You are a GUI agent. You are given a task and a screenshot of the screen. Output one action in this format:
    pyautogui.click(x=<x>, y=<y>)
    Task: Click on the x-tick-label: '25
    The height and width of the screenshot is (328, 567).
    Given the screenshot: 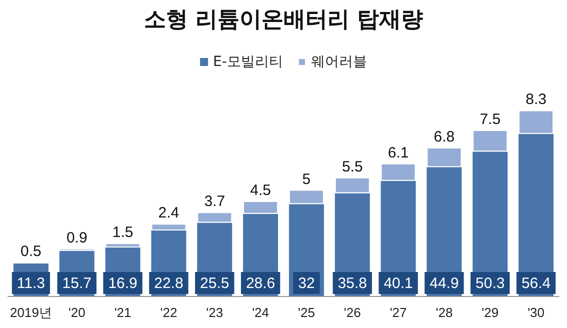 What is the action you would take?
    pyautogui.click(x=306, y=312)
    